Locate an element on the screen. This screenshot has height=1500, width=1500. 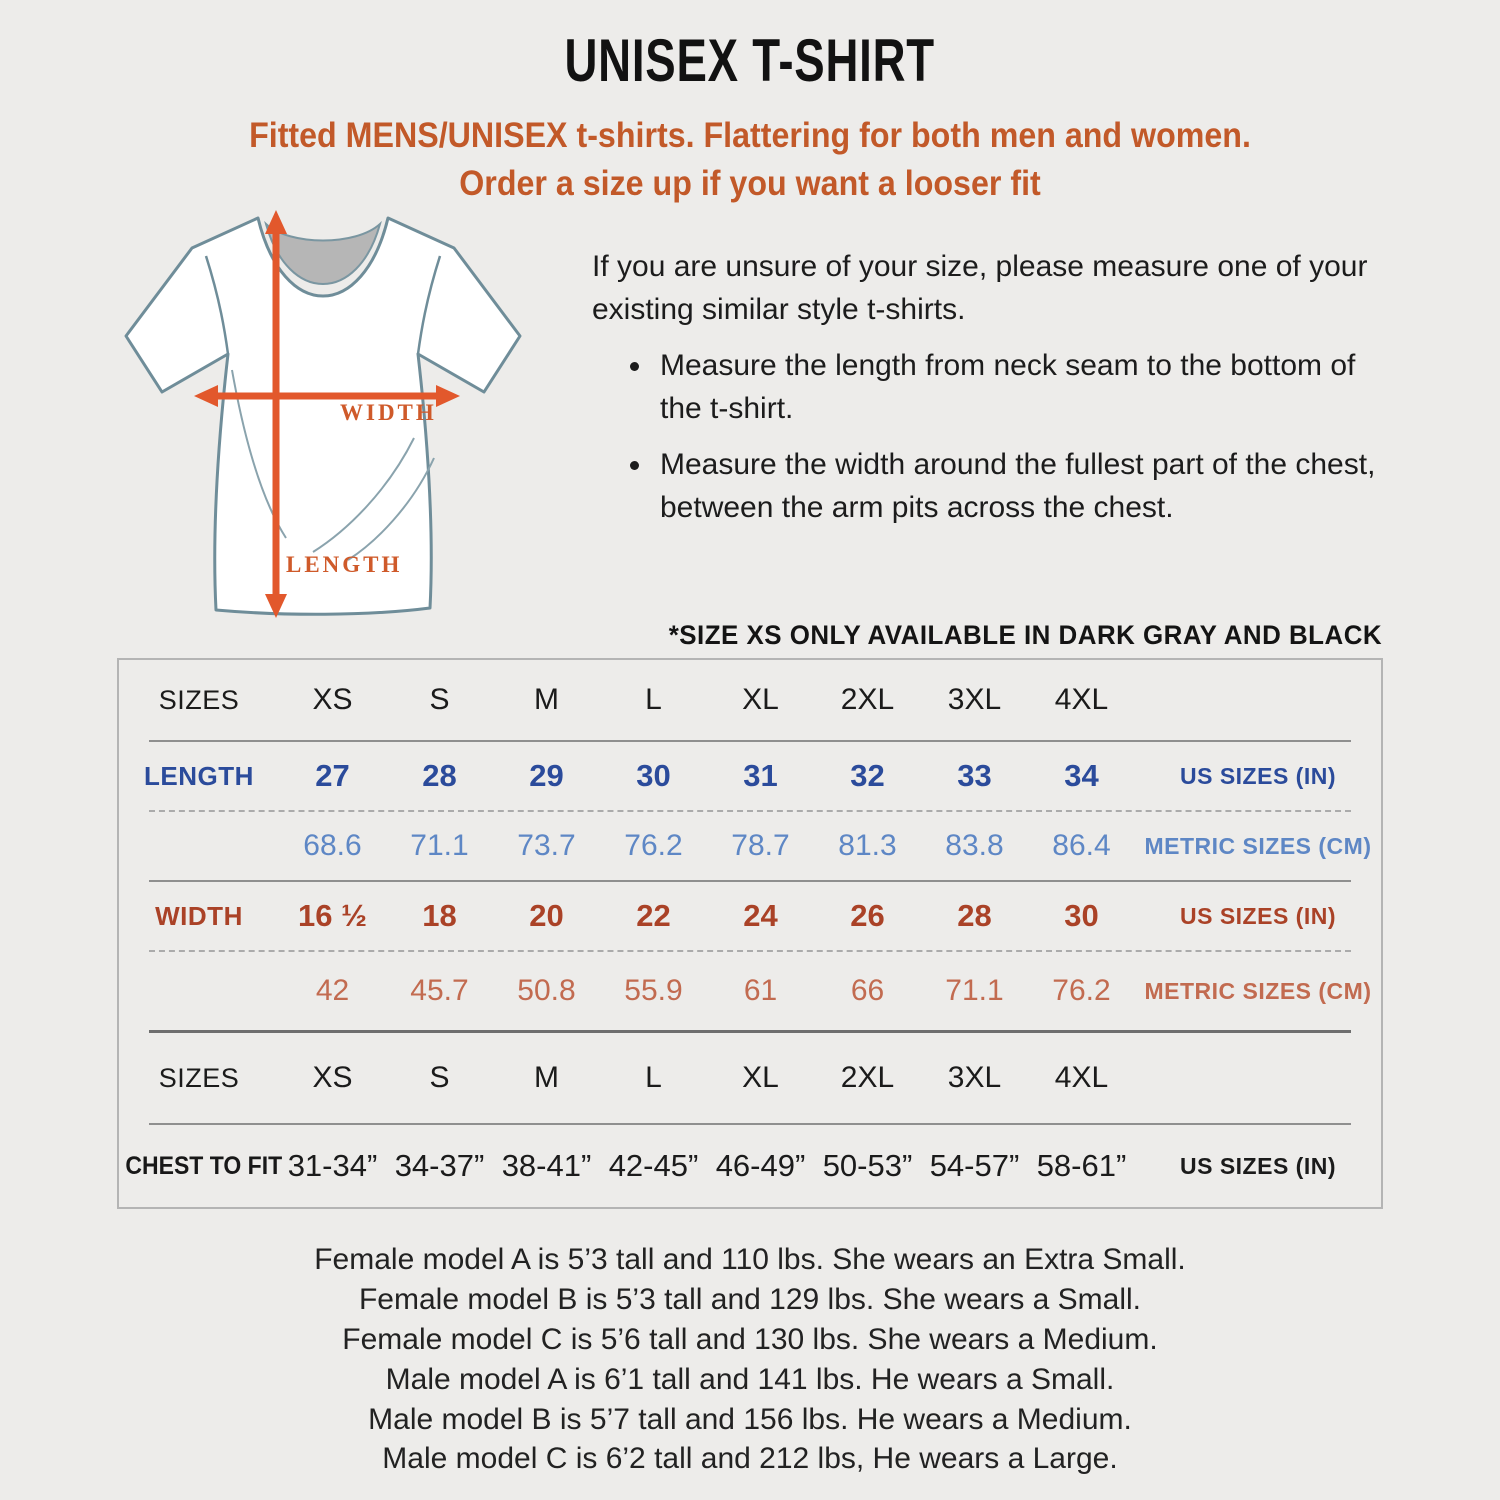
table-cell: 54-57” is located at coordinates (974, 1165).